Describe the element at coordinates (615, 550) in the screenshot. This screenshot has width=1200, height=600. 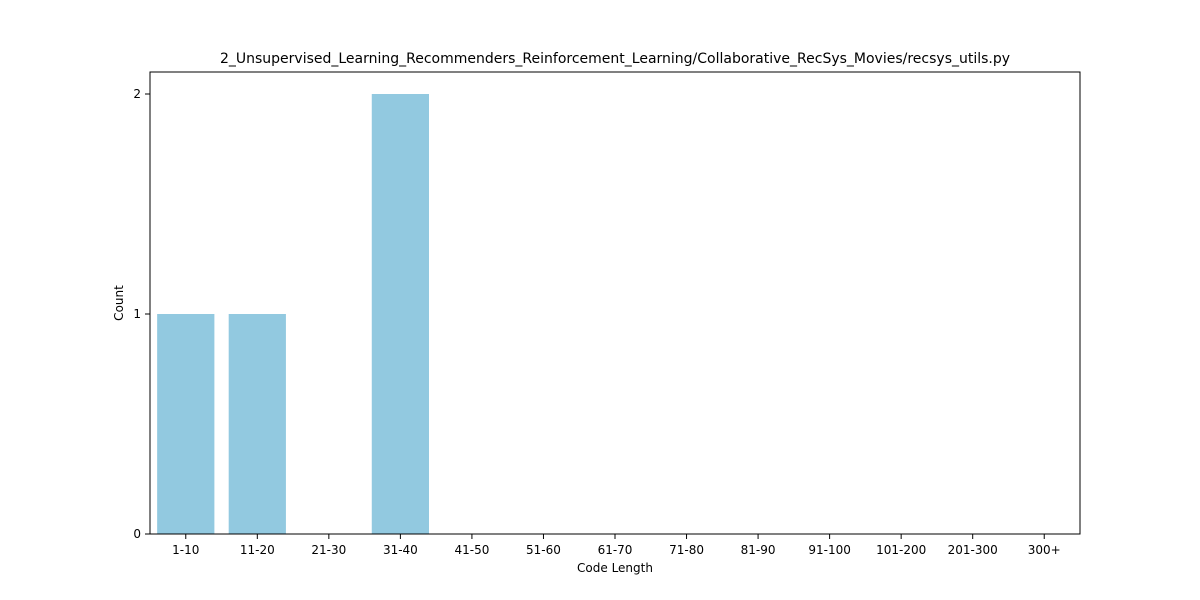
I see `x-tick-label: 61-70` at that location.